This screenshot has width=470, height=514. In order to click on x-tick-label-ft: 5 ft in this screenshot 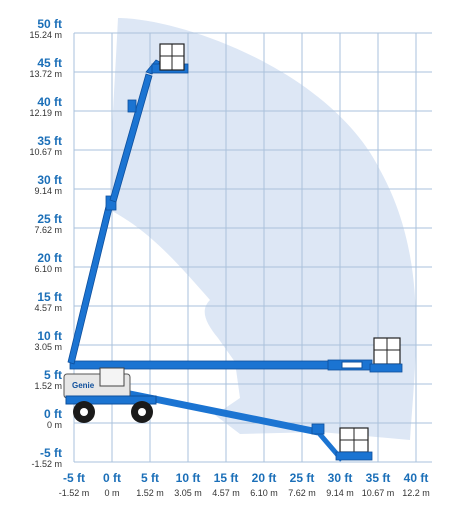, I will do `click(150, 478)`.